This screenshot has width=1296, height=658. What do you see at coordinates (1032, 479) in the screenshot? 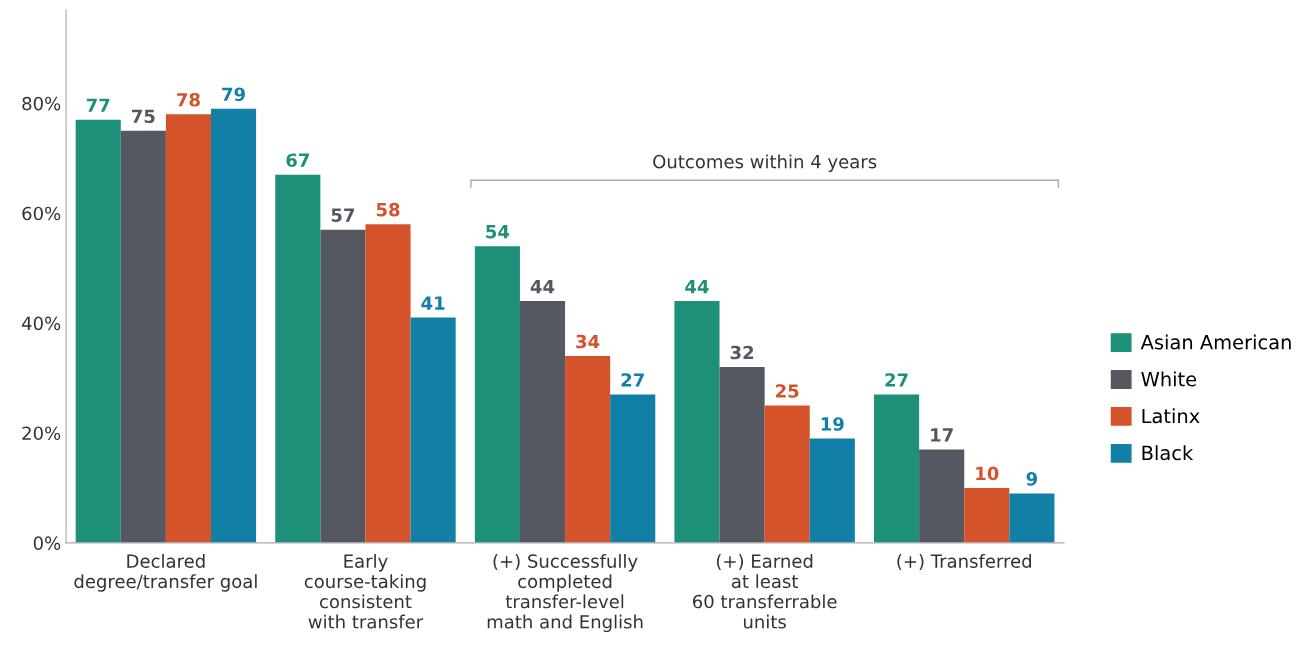
I see `data-label: 9` at bounding box center [1032, 479].